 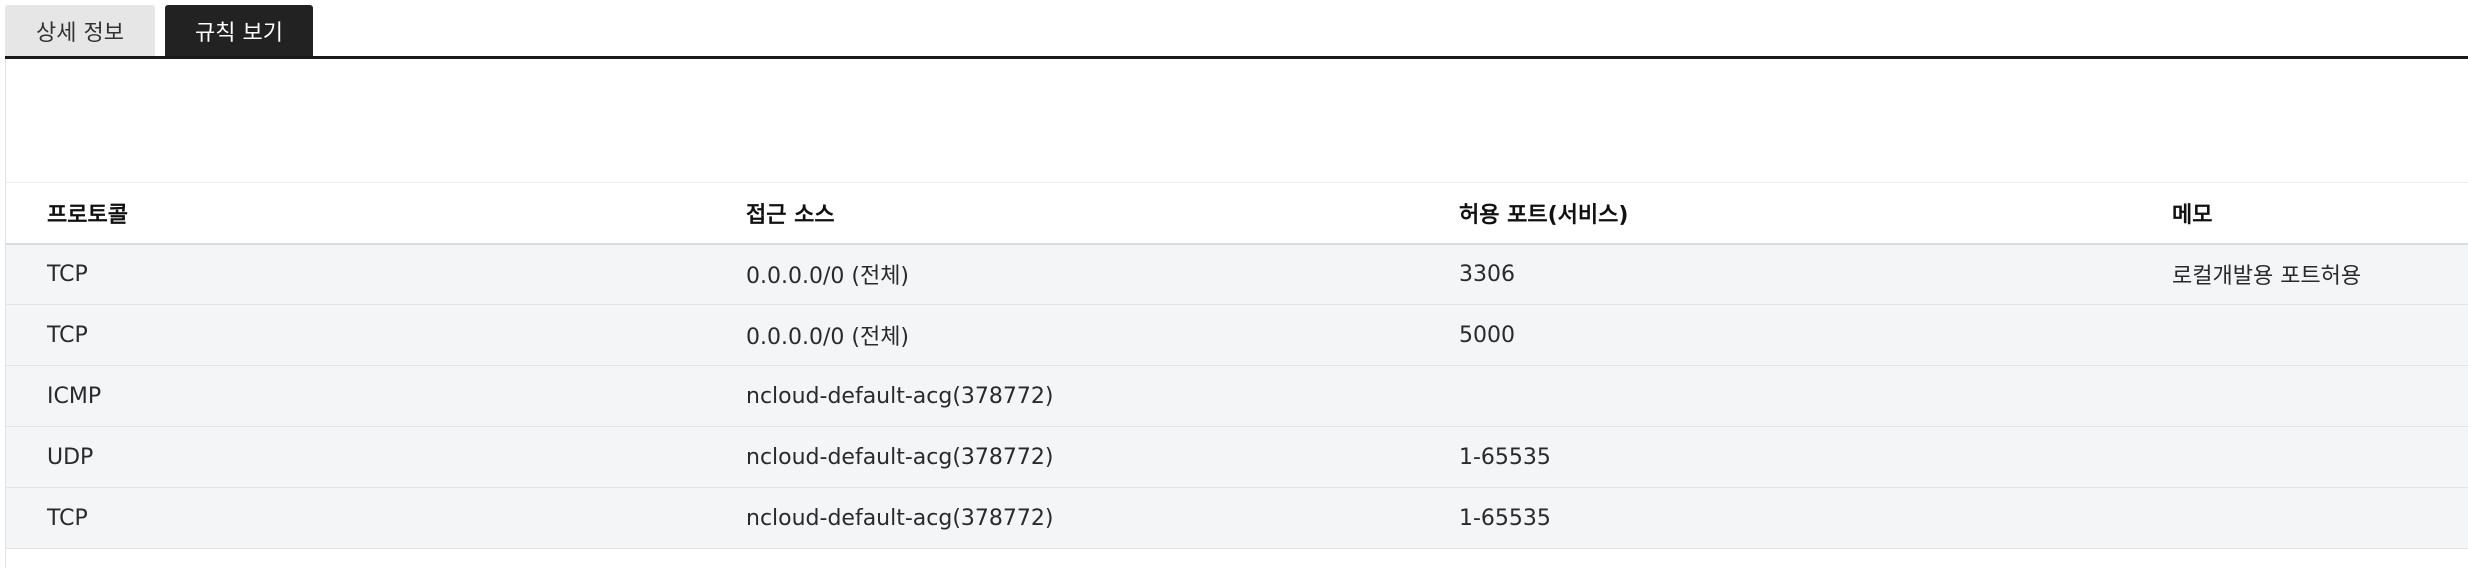 What do you see at coordinates (159, 31) in the screenshot?
I see `tab-bar: 상세 정보 규칙 보기` at bounding box center [159, 31].